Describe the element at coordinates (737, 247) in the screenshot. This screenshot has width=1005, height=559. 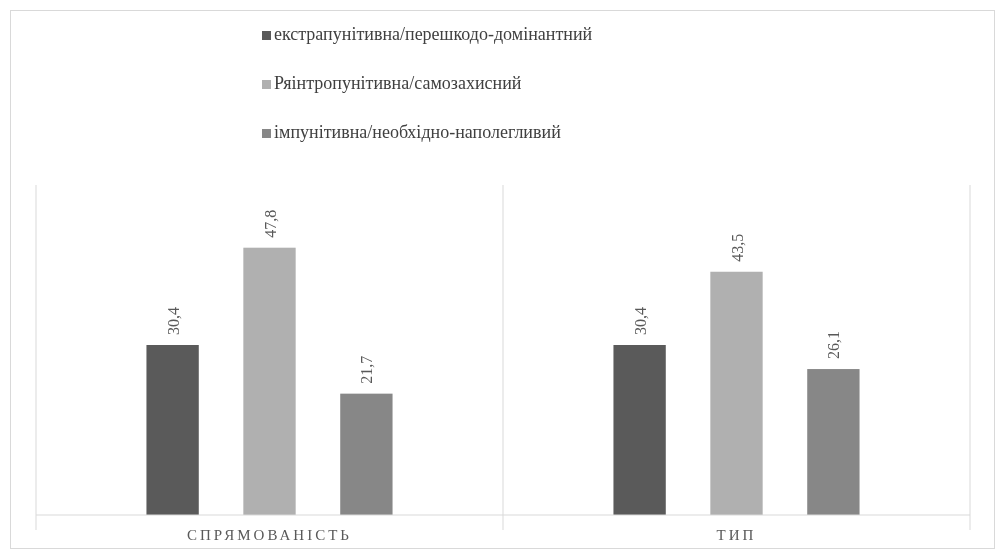
I see `data-label: 43,5` at that location.